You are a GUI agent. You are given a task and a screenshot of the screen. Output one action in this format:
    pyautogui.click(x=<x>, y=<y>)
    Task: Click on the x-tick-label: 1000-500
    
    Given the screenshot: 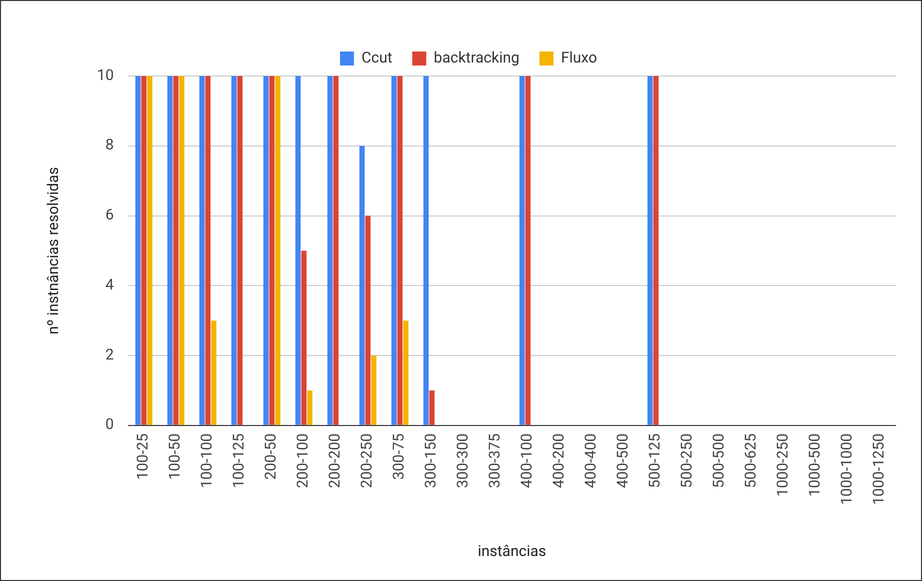 What is the action you would take?
    pyautogui.click(x=815, y=465)
    